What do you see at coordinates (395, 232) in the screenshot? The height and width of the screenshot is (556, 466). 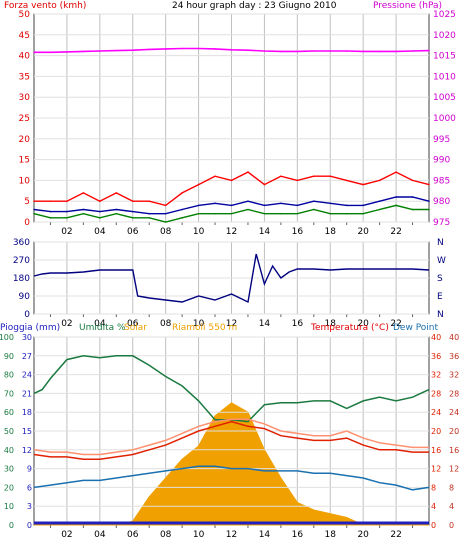 I see `panel-1-xtick-22: 22` at bounding box center [395, 232].